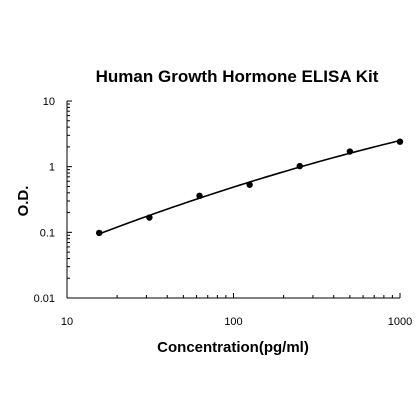 This screenshot has height=420, width=420. What do you see at coordinates (67, 322) in the screenshot?
I see `x-tick-label: 10` at bounding box center [67, 322].